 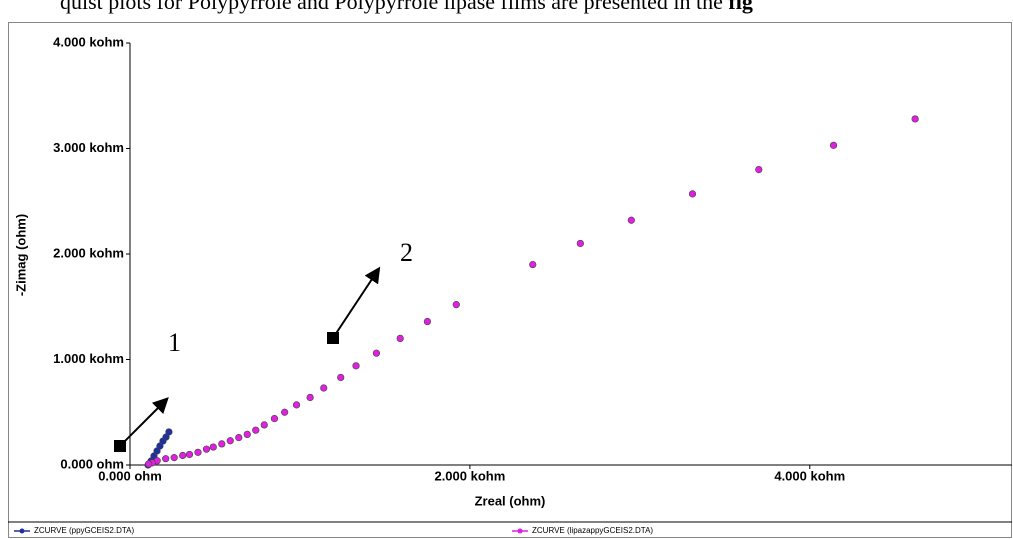 What do you see at coordinates (84, 530) in the screenshot?
I see `legend-label: ZCURVE (ppyGCEIS2.DTA)` at bounding box center [84, 530].